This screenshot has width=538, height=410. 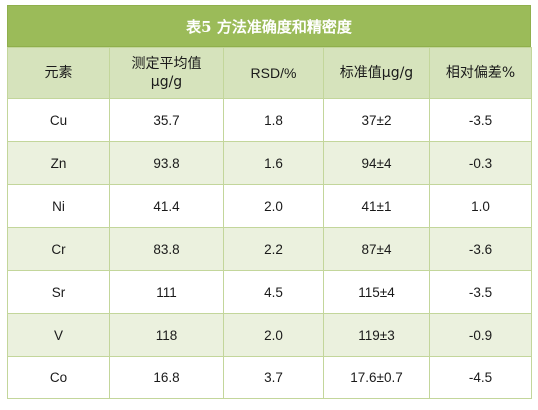 I want to click on cell-standard: 94±4, so click(x=376, y=163).